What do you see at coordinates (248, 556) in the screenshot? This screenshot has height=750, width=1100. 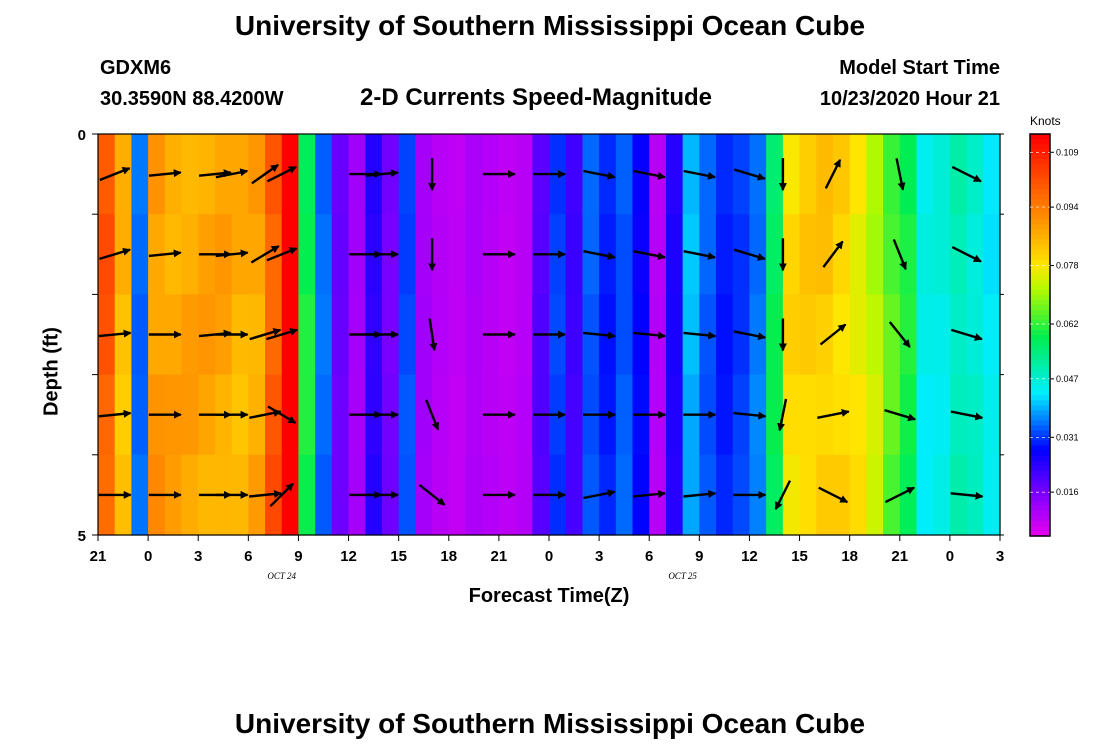 I see `x-tick-label: 6` at bounding box center [248, 556].